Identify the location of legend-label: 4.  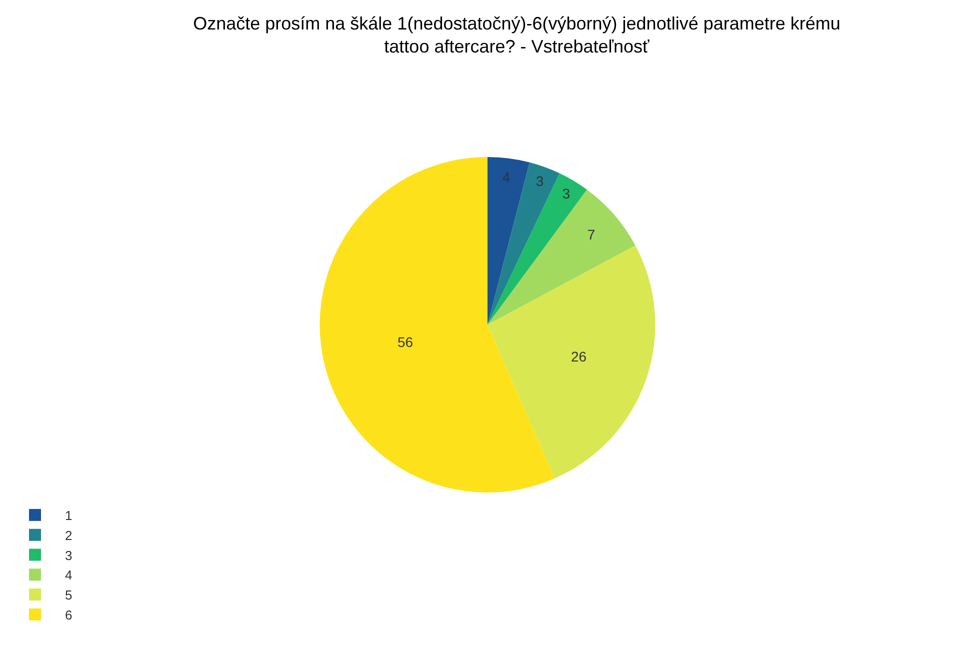
(68, 575).